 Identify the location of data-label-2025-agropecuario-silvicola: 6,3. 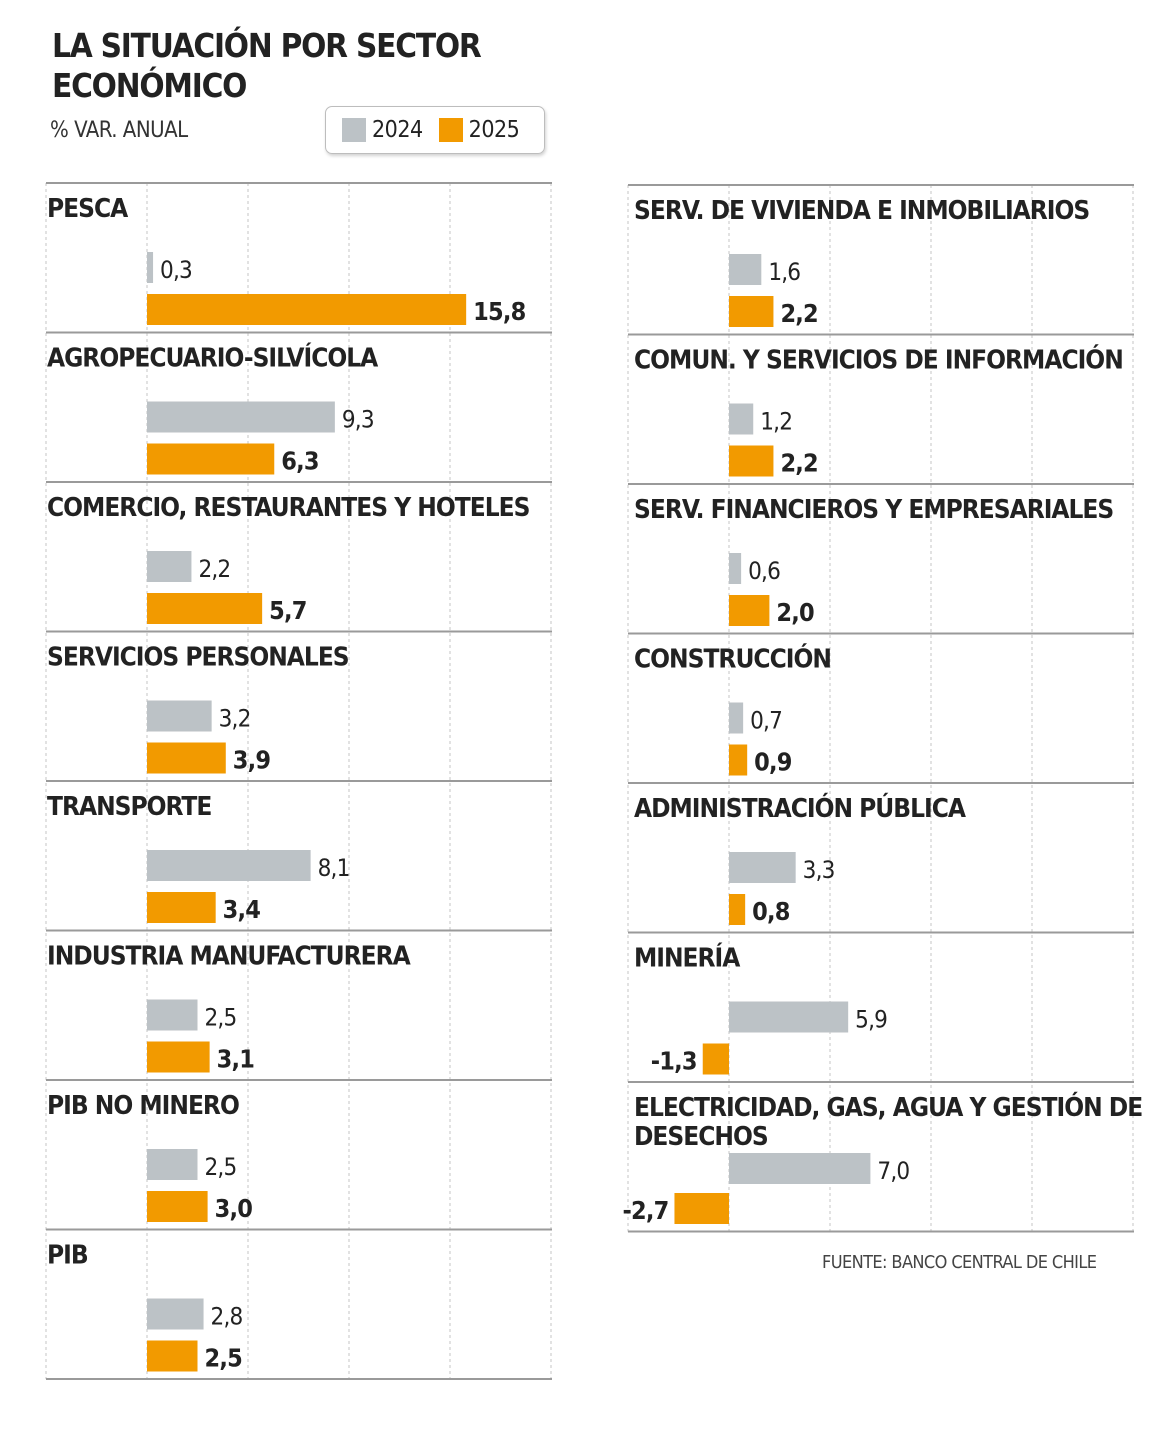
(299, 461).